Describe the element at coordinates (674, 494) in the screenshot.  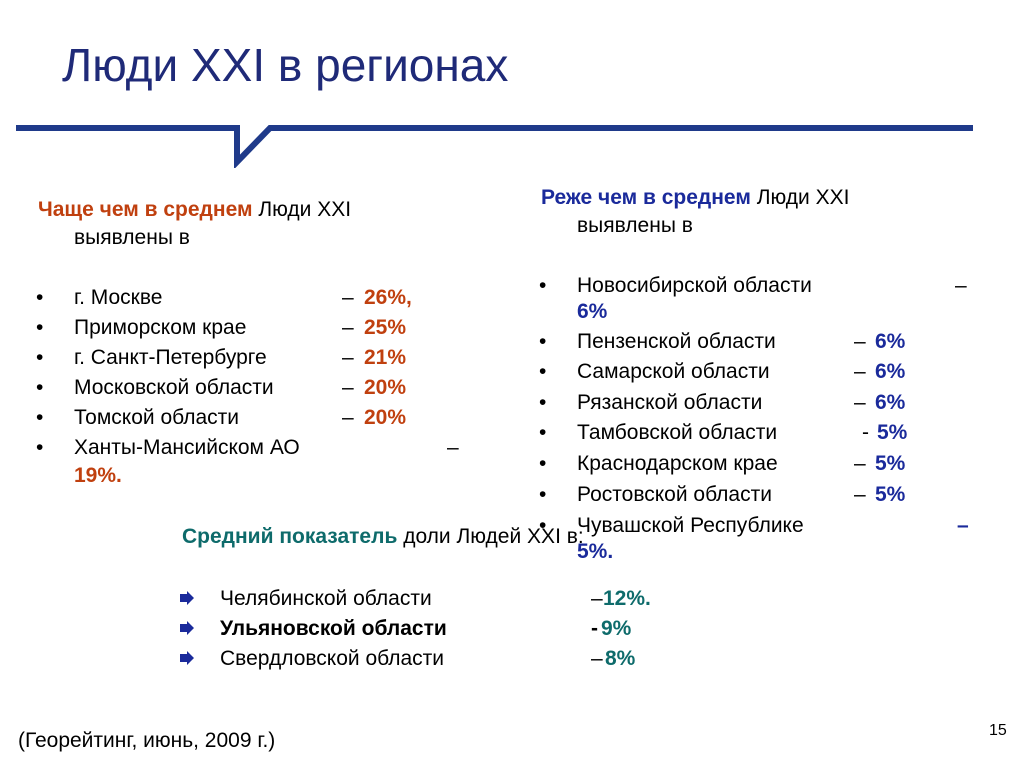
I see `list-item-name: Ростовской области` at that location.